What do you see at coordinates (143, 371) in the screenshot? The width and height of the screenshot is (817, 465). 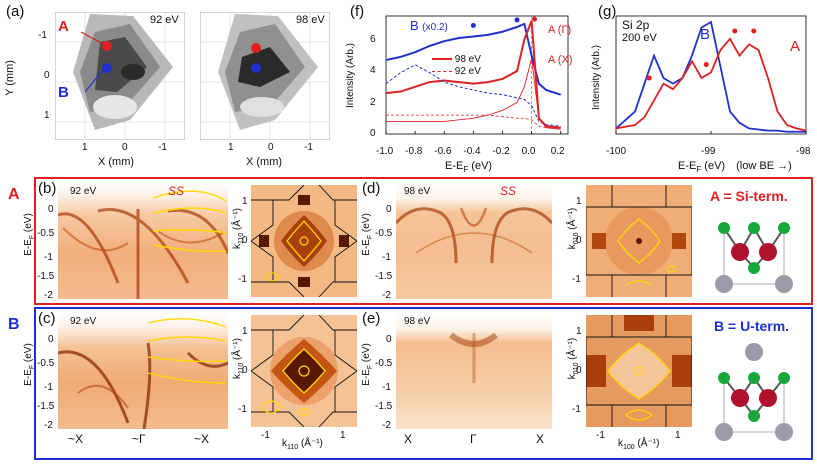 I see `arpes-panel-c` at bounding box center [143, 371].